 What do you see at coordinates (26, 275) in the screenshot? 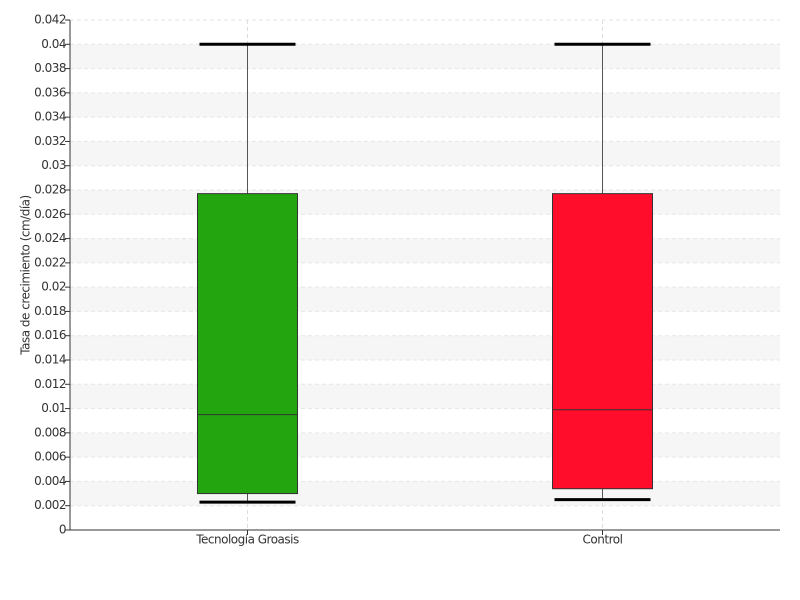
I see `y-axis-label: Tasa de crecimiento (cm/día)` at bounding box center [26, 275].